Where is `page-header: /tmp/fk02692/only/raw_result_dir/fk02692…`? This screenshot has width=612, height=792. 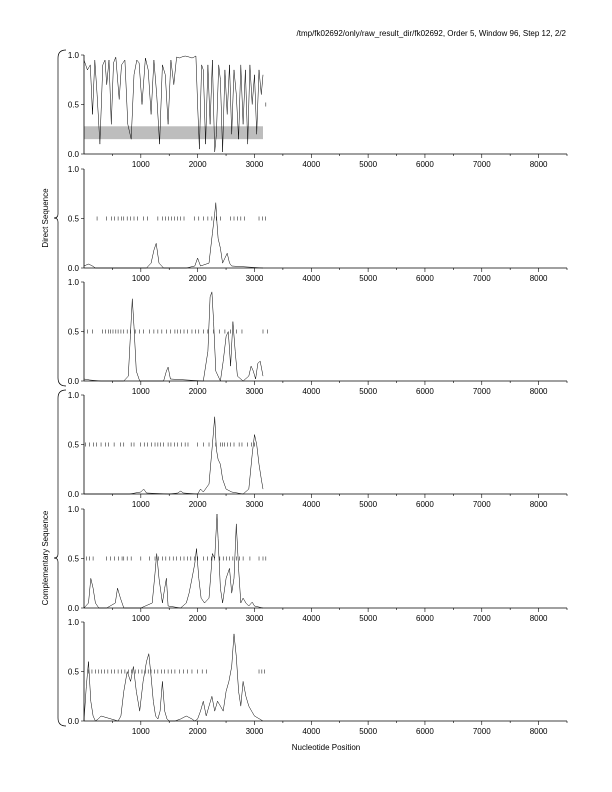
page-header: /tmp/fk02692/only/raw_result_dir/fk02692… is located at coordinates (432, 33).